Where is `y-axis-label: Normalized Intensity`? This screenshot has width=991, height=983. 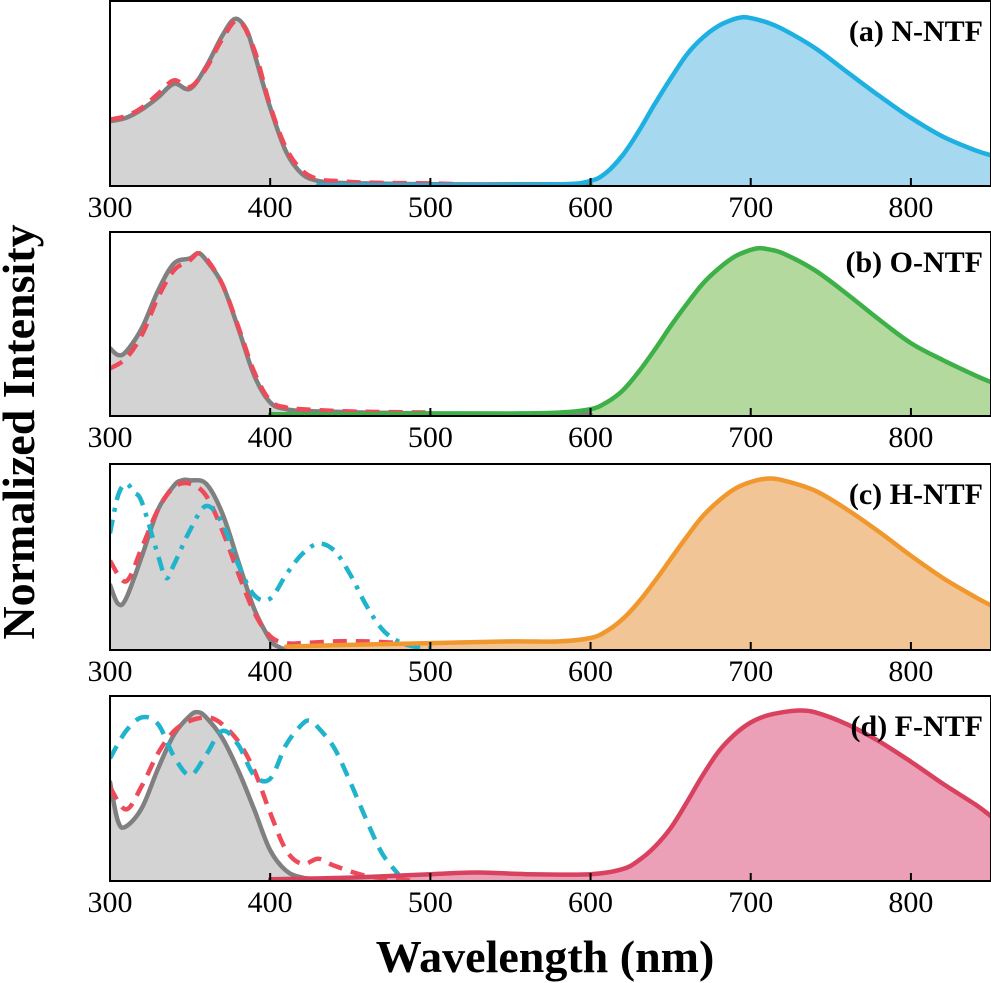 y-axis-label: Normalized Intensity is located at coordinates (22, 431).